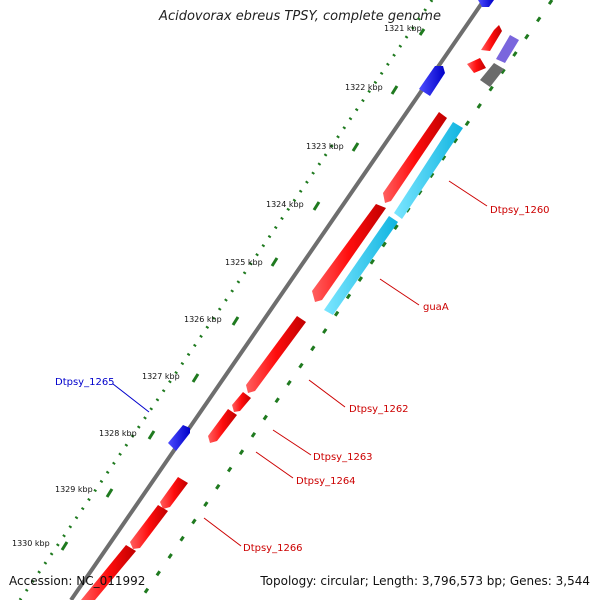 The height and width of the screenshot is (600, 600). Describe the element at coordinates (285, 204) in the screenshot. I see `scale-label: 1324 kbp` at that location.